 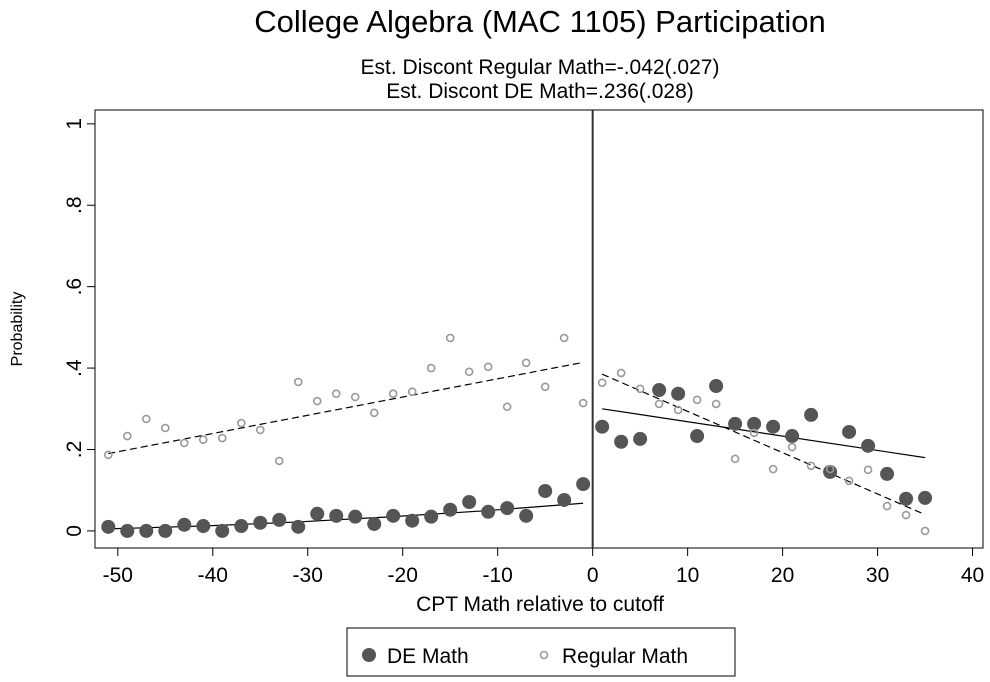 I want to click on x-tick-label: 40, so click(x=972, y=575).